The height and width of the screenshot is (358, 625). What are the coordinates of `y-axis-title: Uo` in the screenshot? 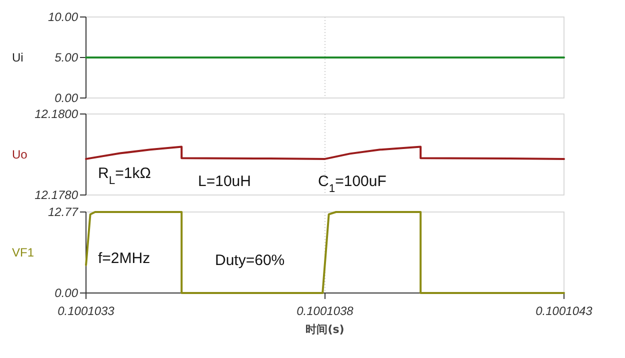 It's located at (20, 155).